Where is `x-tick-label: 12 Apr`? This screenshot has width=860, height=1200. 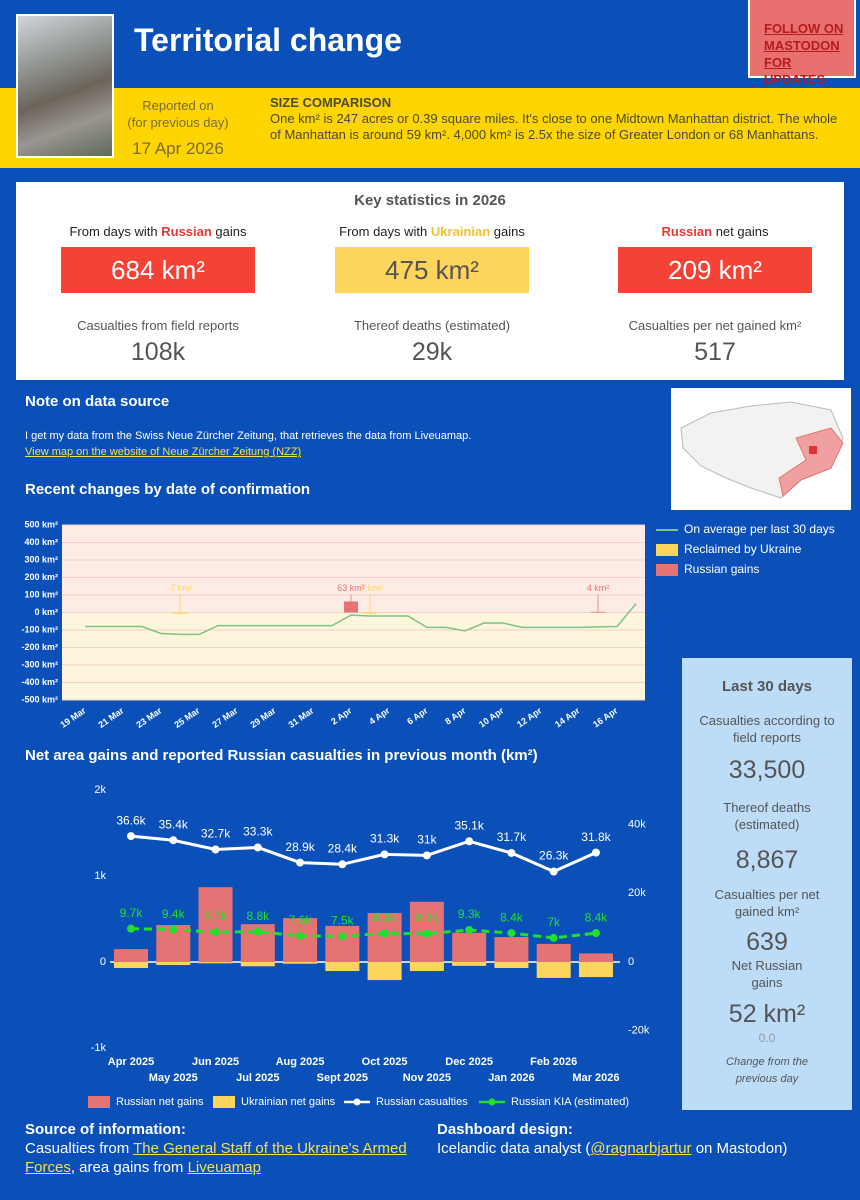 x-tick-label: 12 Apr is located at coordinates (529, 717).